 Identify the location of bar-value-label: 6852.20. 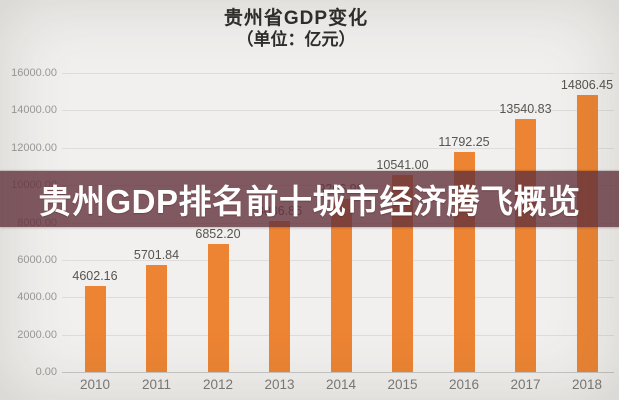
(218, 233).